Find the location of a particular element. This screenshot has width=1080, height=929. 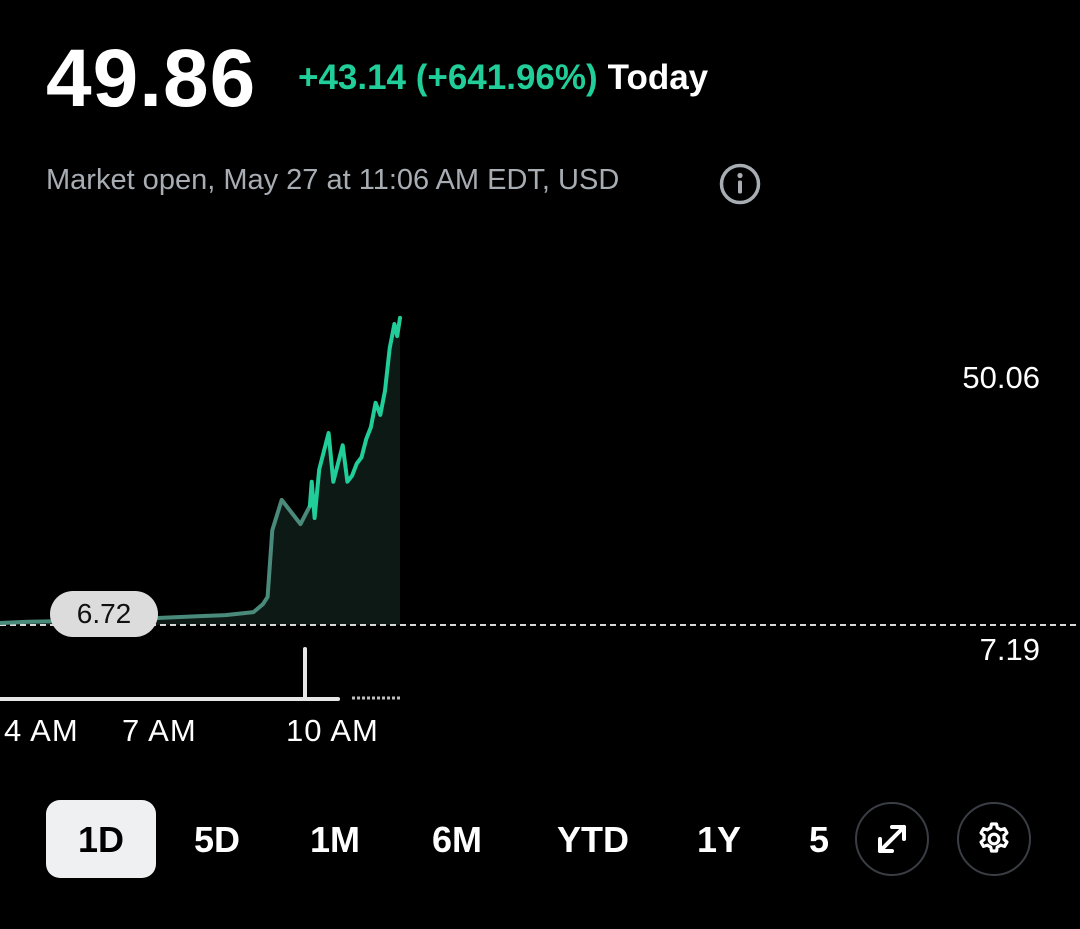

x-tick-label: 7 AM is located at coordinates (159, 730).